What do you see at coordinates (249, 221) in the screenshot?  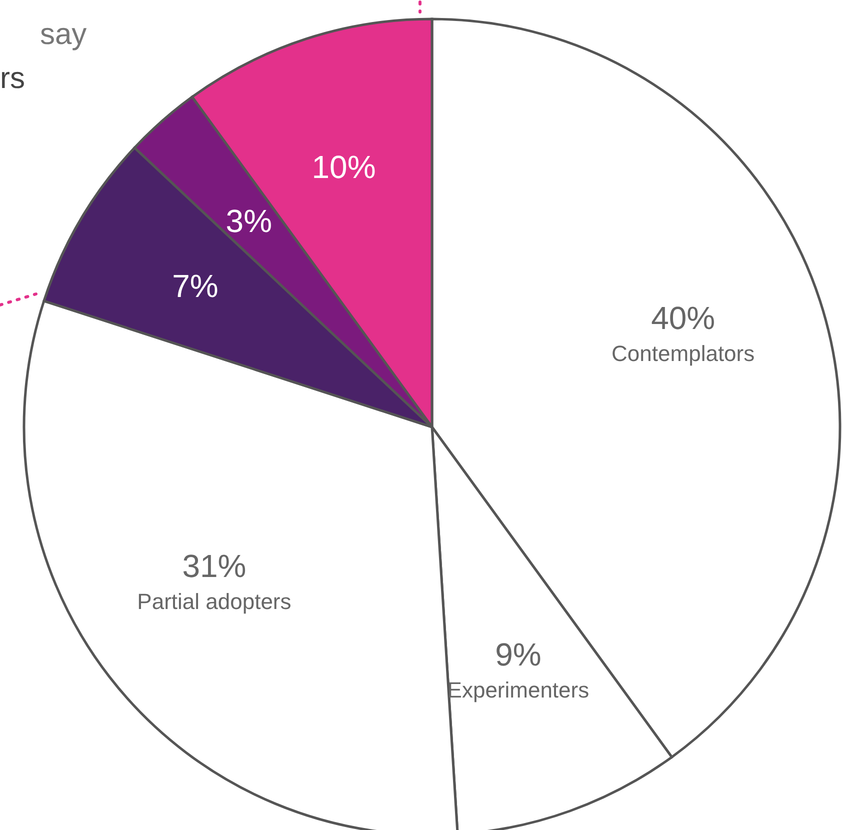 I see `data-label: 3%` at bounding box center [249, 221].